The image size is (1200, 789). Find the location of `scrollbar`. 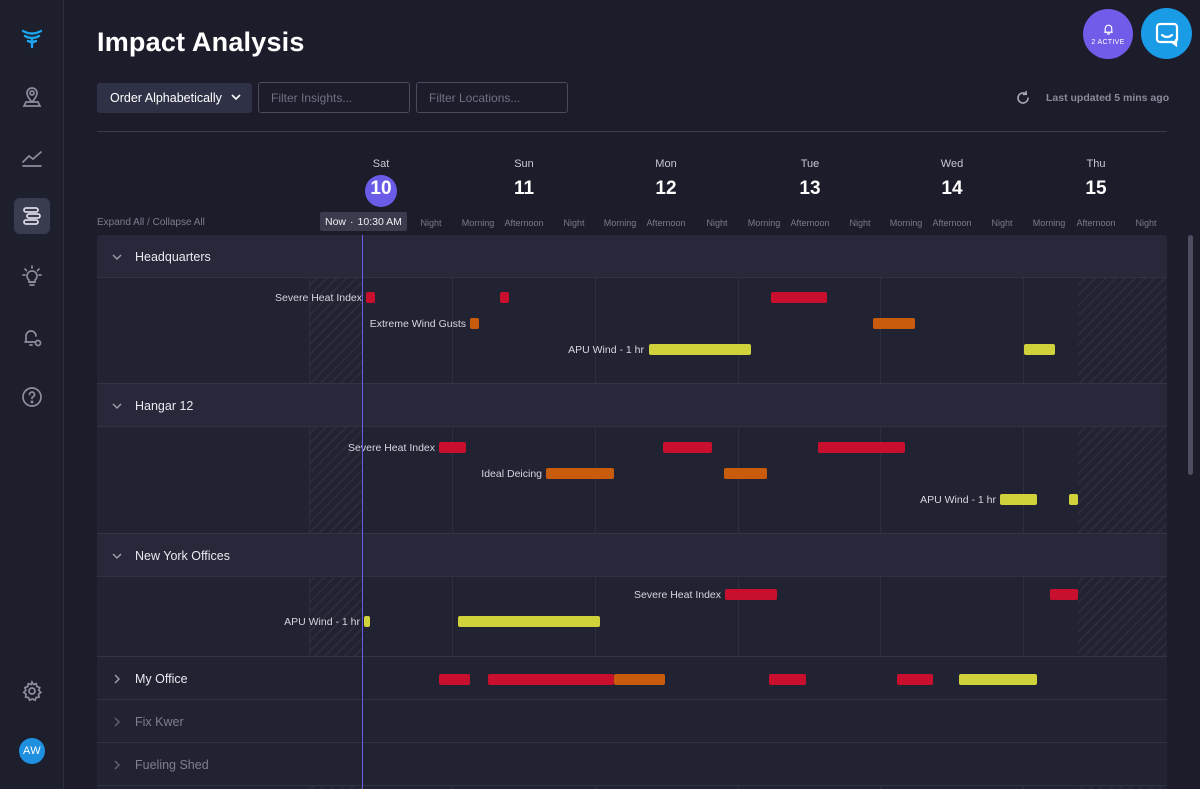

scrollbar is located at coordinates (1190, 355).